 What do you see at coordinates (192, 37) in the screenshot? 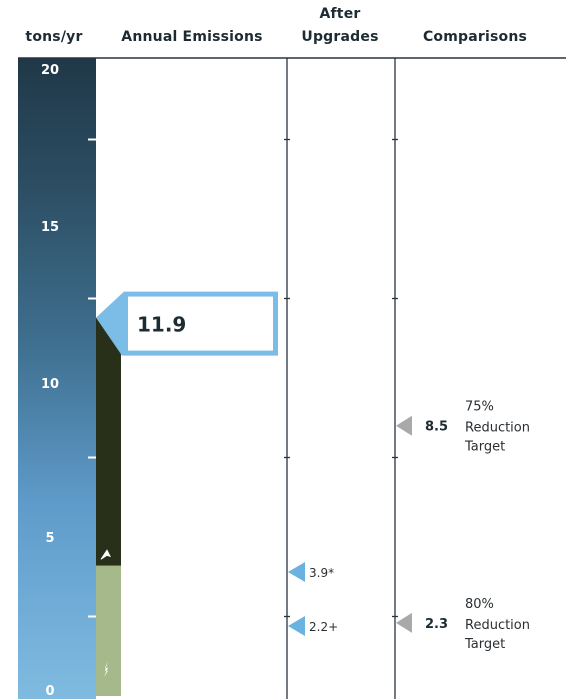
I see `annual-emissions-header: Annual Emissions` at bounding box center [192, 37].